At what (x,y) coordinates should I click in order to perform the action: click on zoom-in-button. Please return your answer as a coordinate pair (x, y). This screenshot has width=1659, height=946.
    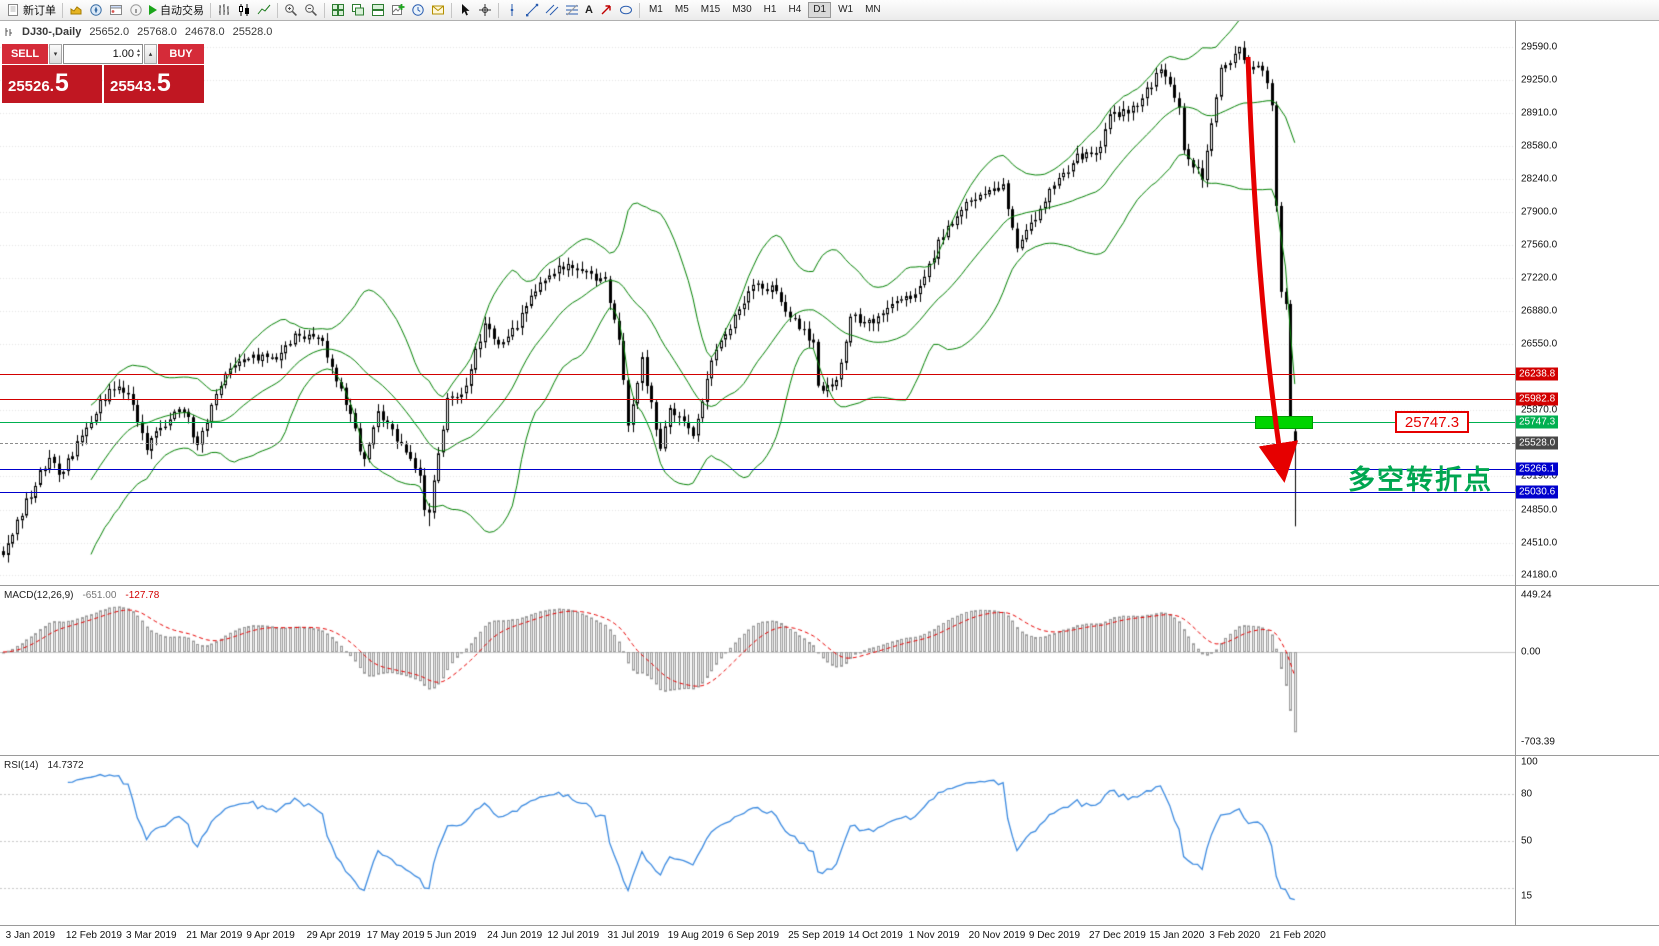
    Looking at the image, I should click on (291, 10).